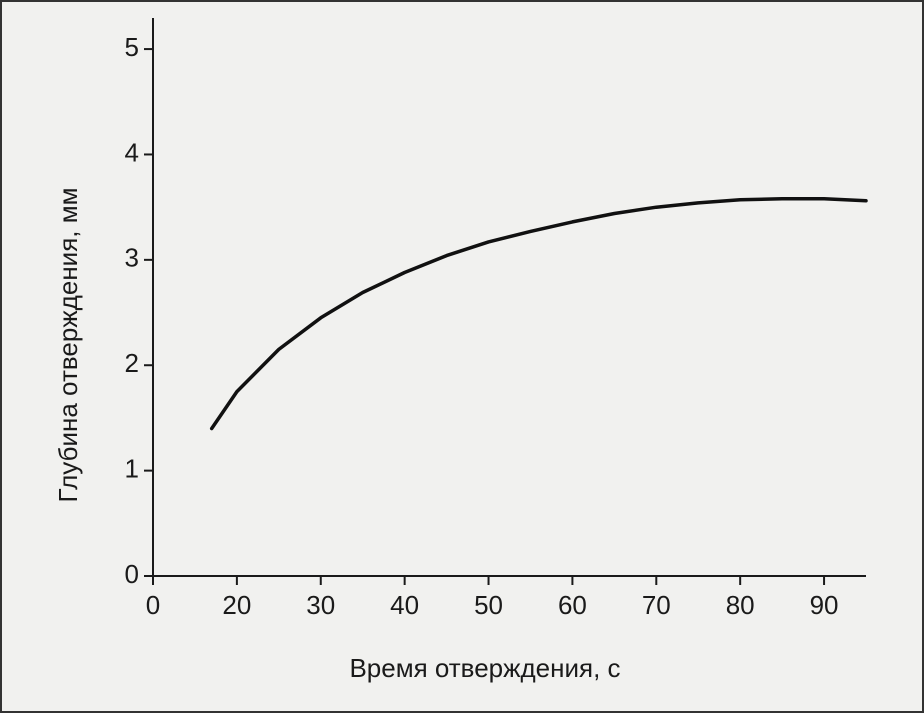 This screenshot has width=924, height=713. I want to click on x-tick-label: 70, so click(656, 605).